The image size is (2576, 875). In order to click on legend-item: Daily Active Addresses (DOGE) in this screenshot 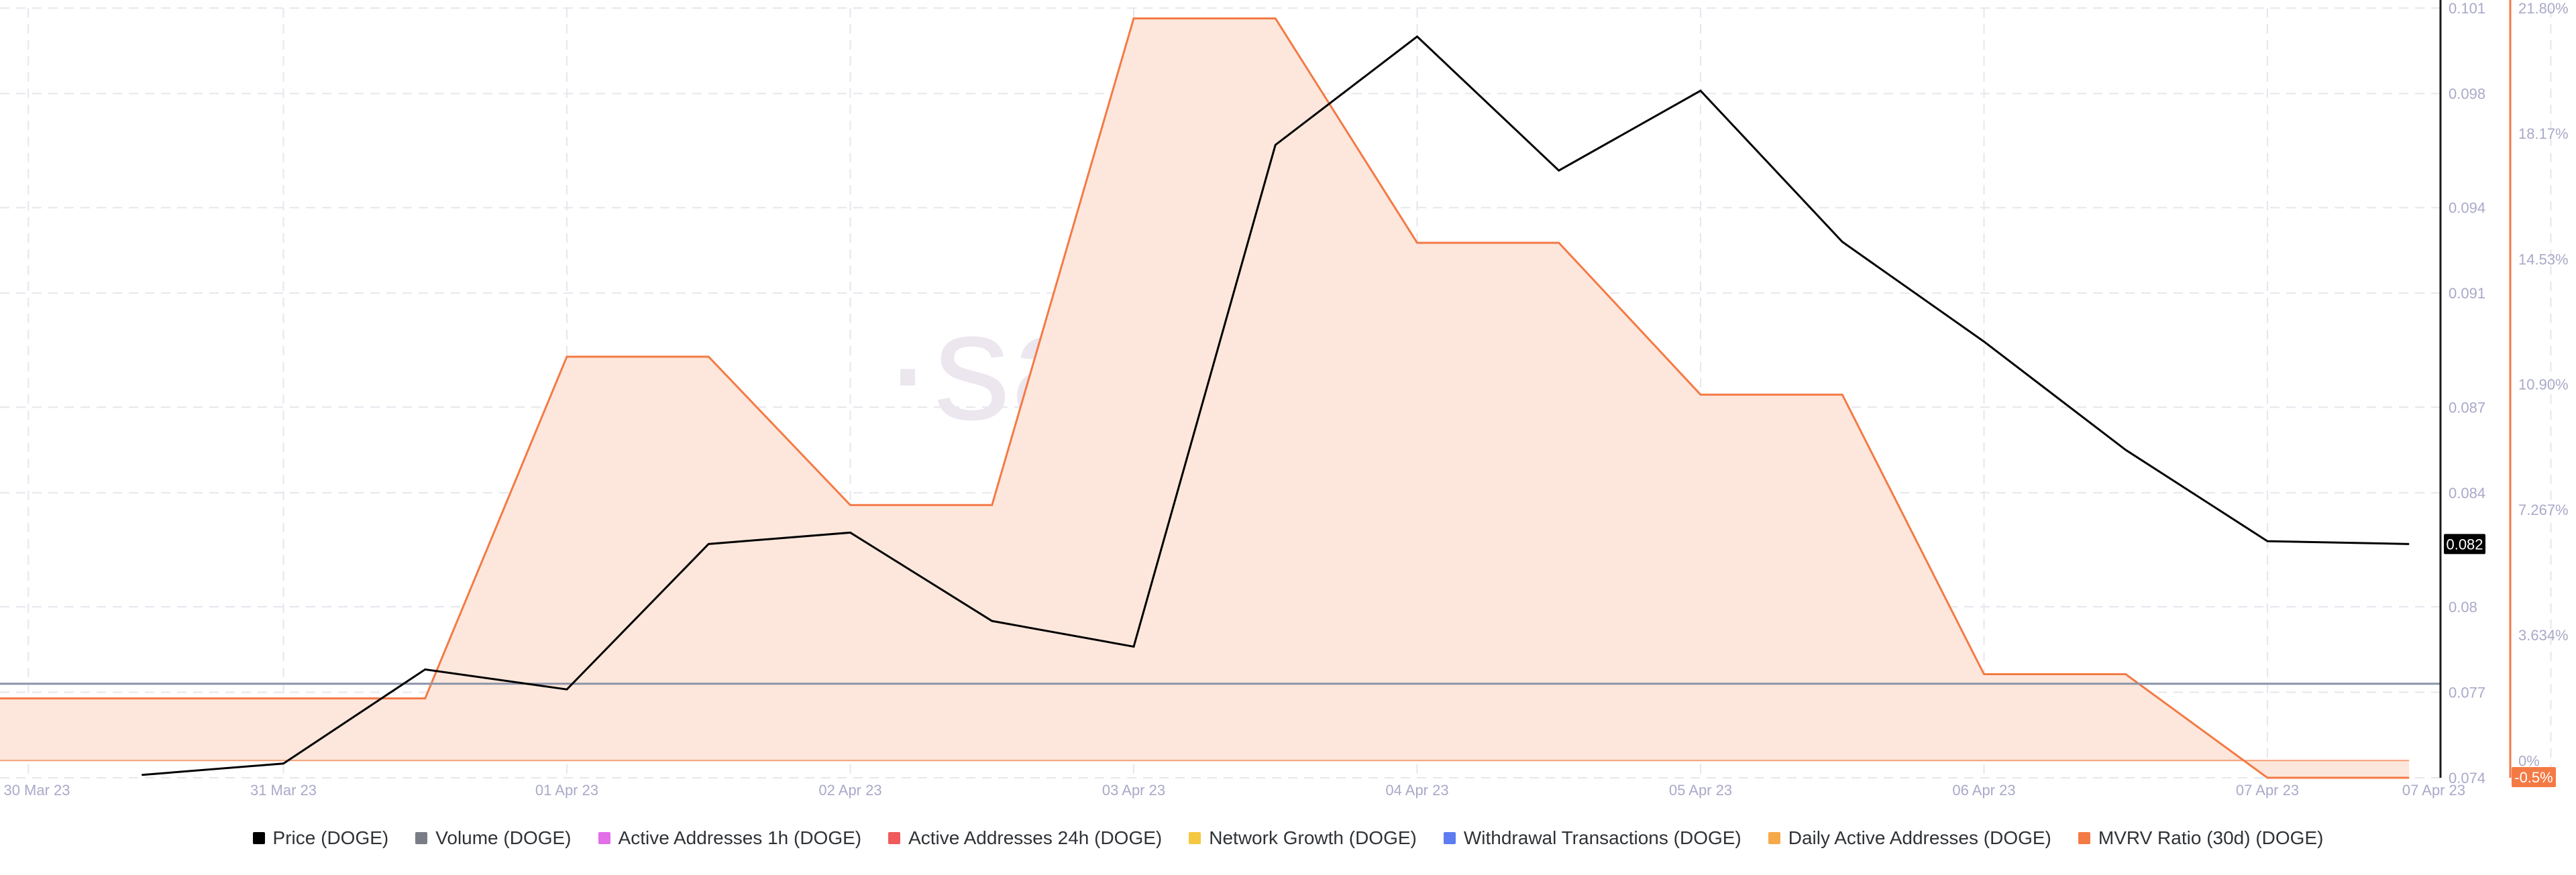, I will do `click(1909, 838)`.